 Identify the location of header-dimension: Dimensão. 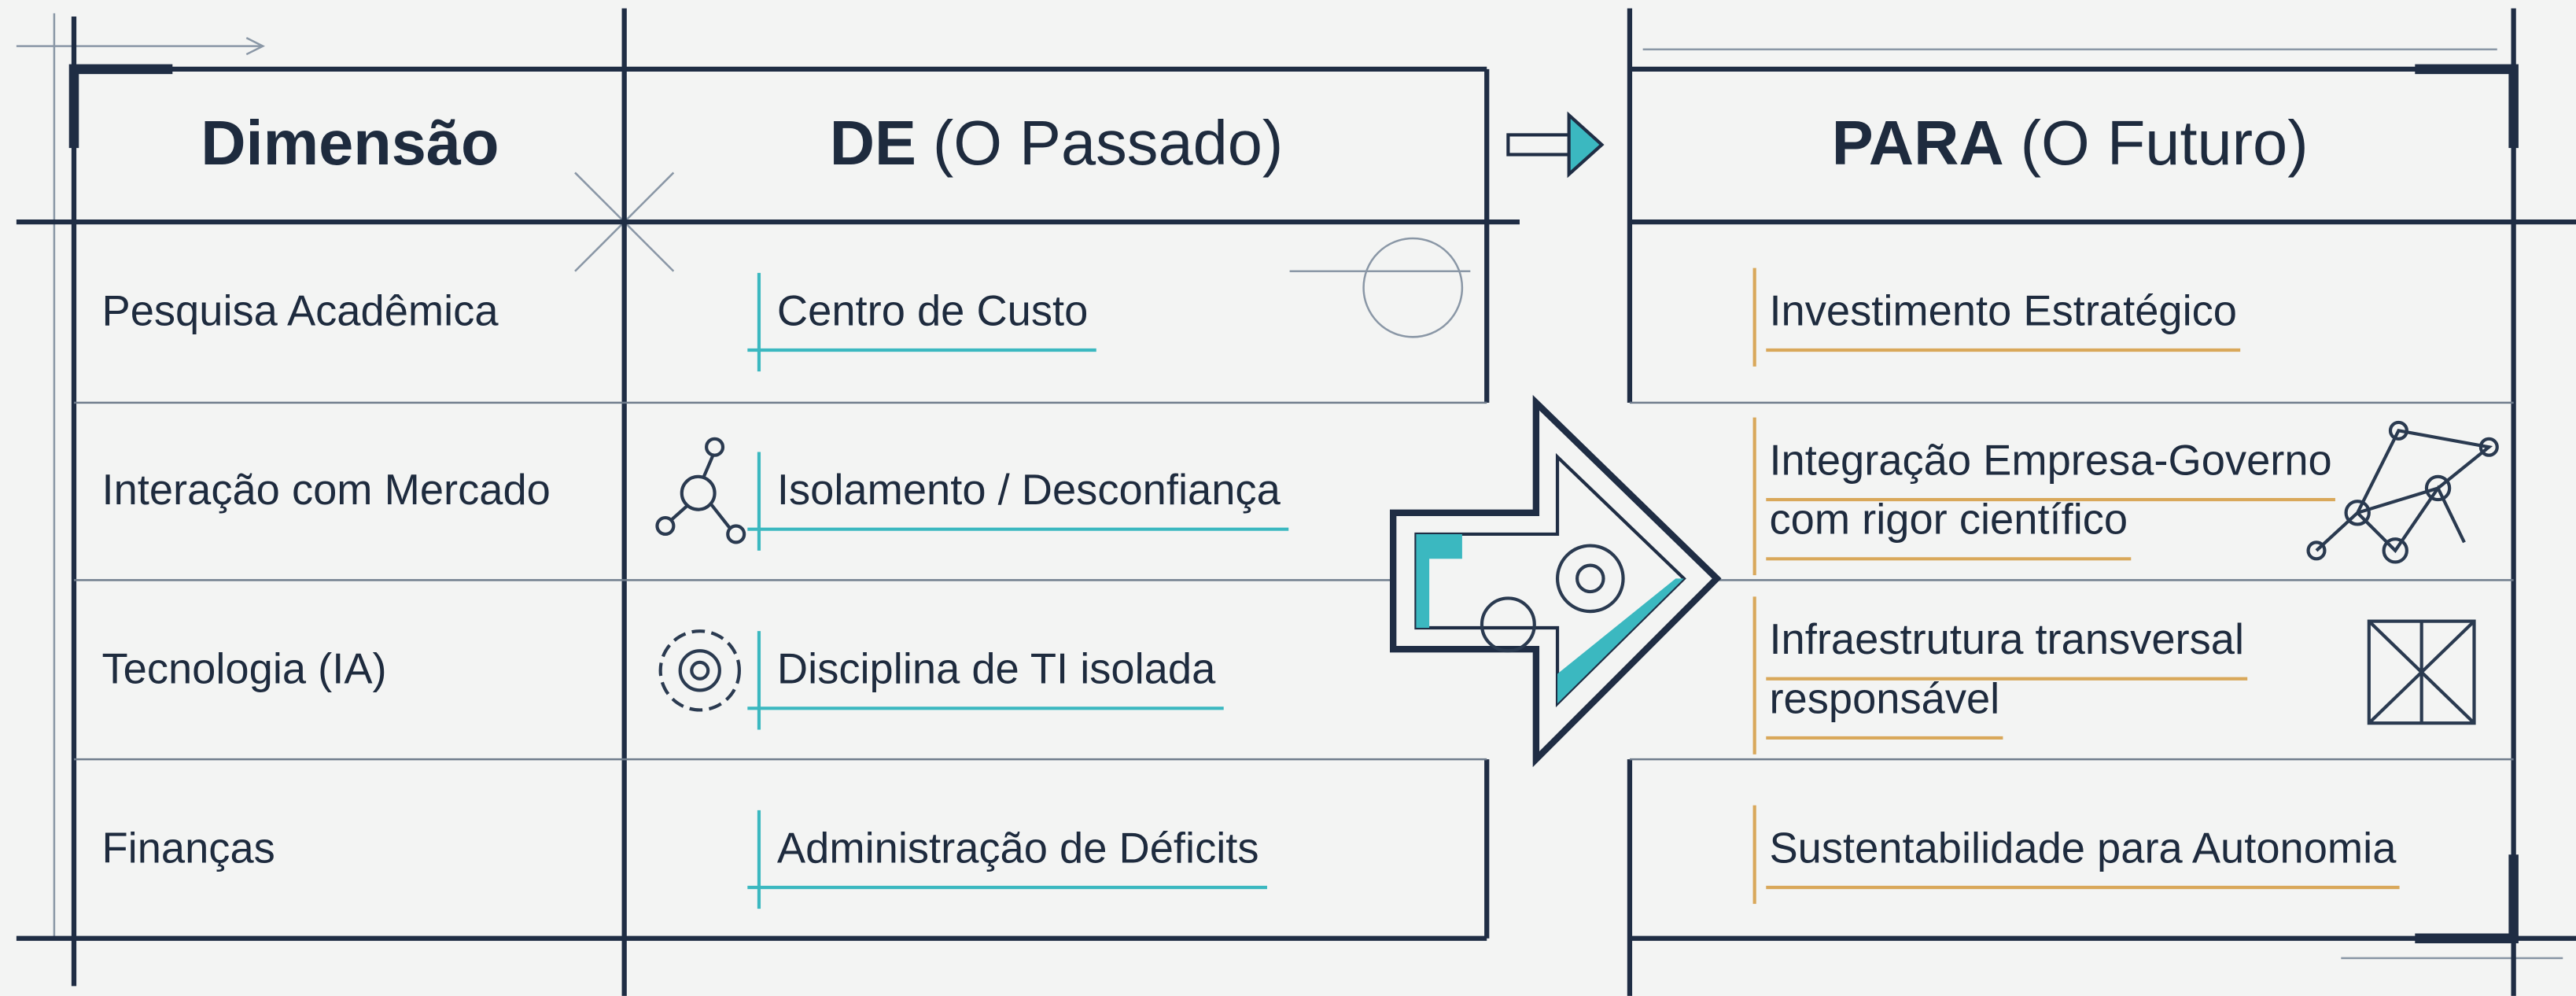
(350, 143).